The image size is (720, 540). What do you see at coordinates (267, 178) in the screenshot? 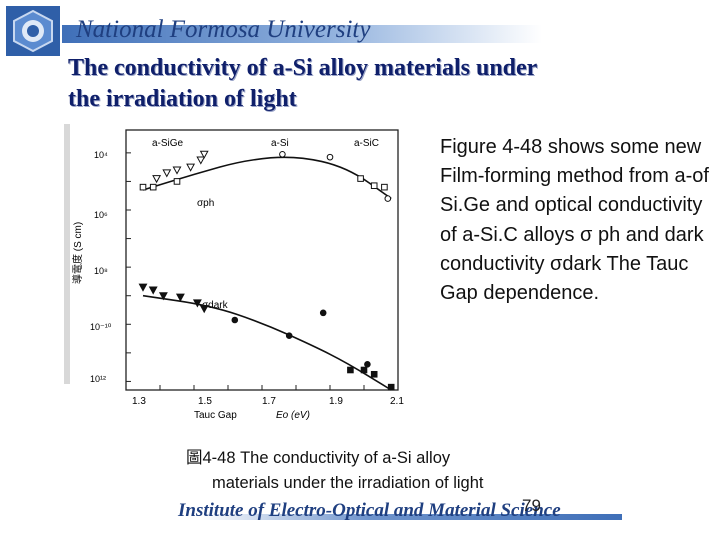
I see `series-line-ph` at bounding box center [267, 178].